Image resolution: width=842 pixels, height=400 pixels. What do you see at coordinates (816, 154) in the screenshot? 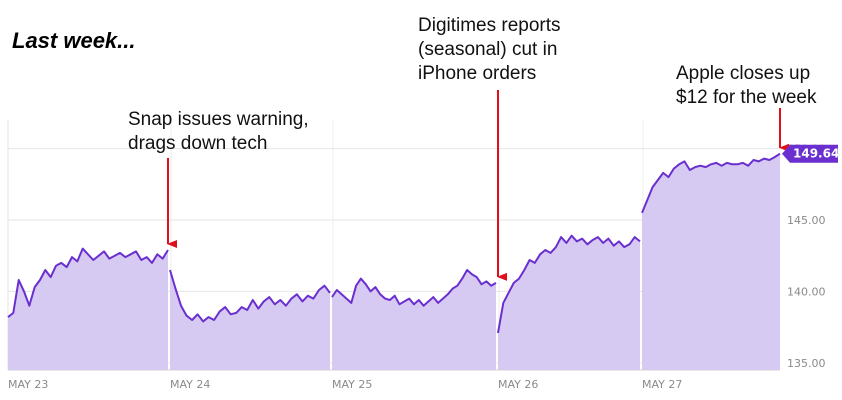
I see `last-price-label: 149.64` at bounding box center [816, 154].